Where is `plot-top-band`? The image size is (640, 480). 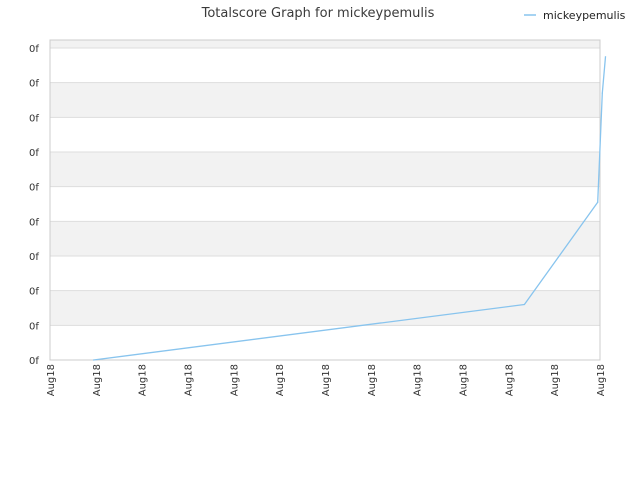 plot-top-band is located at coordinates (325, 44).